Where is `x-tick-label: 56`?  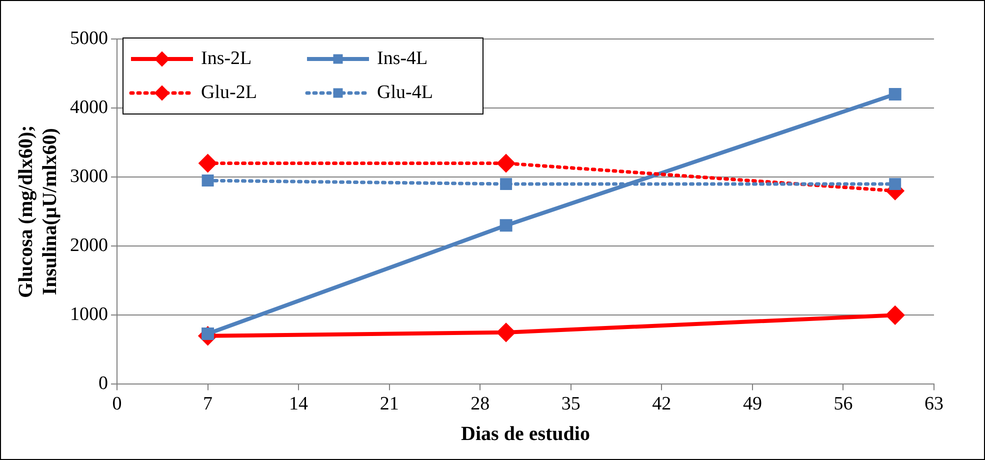
x-tick-label: 56 is located at coordinates (843, 404).